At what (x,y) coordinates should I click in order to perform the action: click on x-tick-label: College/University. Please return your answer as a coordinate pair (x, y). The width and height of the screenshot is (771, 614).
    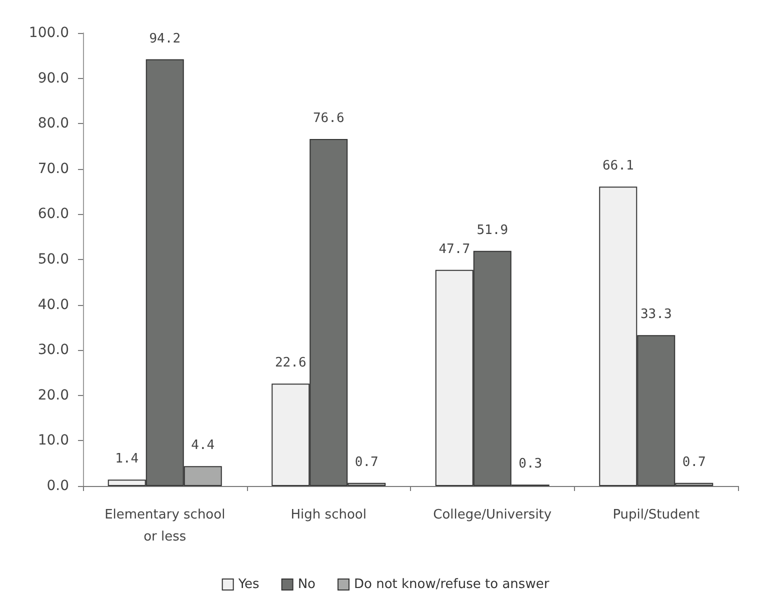
    Looking at the image, I should click on (492, 515).